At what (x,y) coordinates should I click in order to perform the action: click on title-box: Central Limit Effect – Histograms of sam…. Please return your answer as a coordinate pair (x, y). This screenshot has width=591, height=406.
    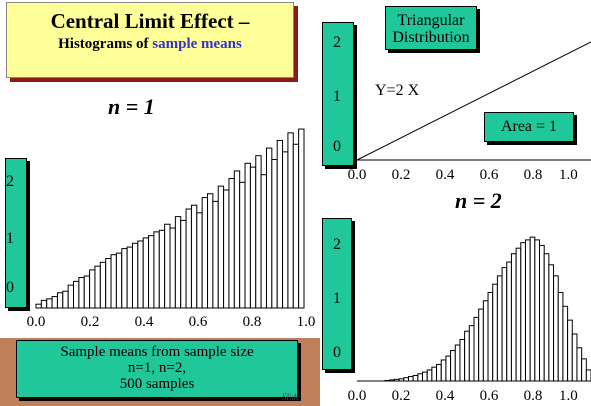
    Looking at the image, I should click on (150, 40).